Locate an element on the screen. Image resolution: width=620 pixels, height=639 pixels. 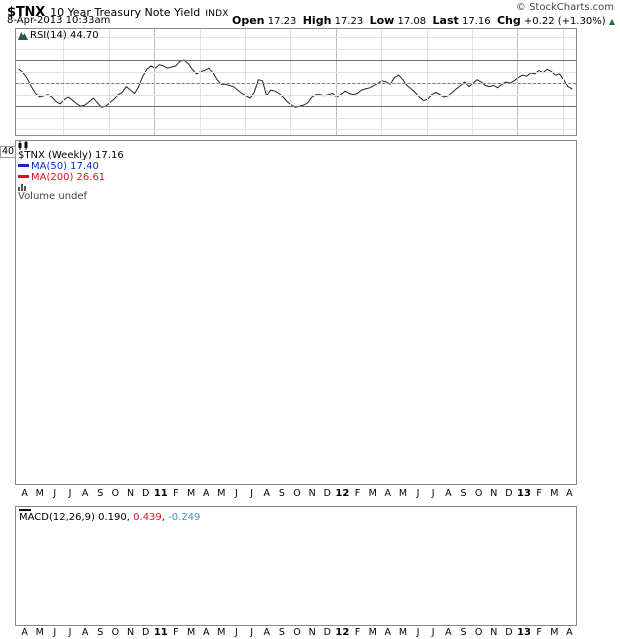
ma200-legend-row: MA(200) 26.61 is located at coordinates (71, 177).